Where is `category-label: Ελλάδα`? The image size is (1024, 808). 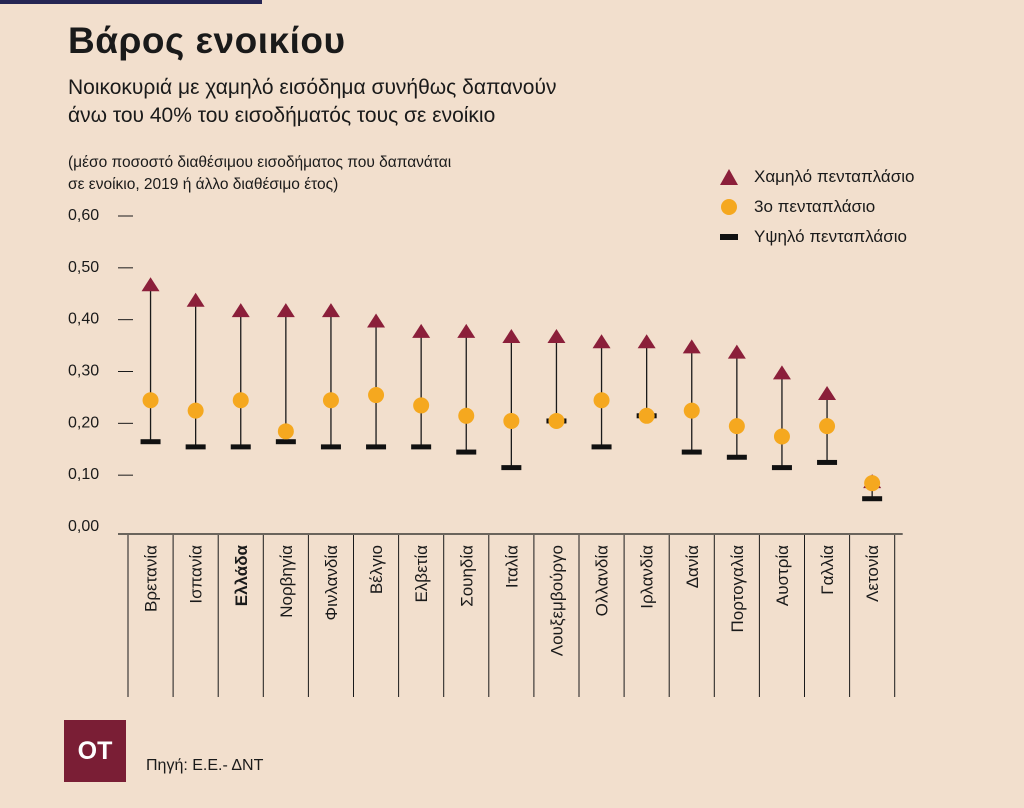 category-label: Ελλάδα is located at coordinates (241, 575).